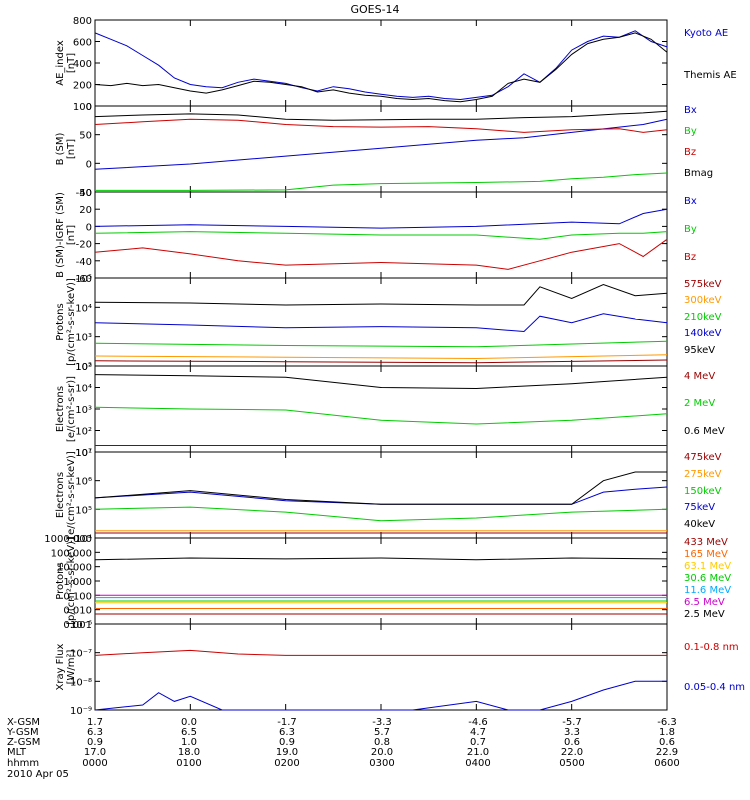 The height and width of the screenshot is (800, 750). I want to click on ephem-row-label: Z-GSM, so click(23, 742).